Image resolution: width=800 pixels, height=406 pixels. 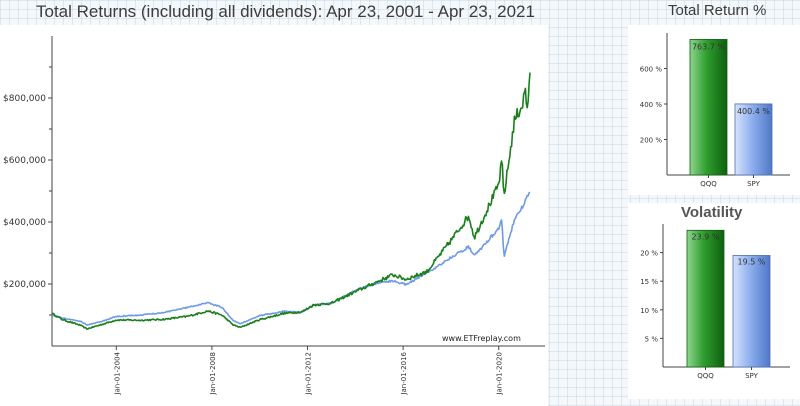 What do you see at coordinates (752, 261) in the screenshot?
I see `volatility-value-label: 19.5 %` at bounding box center [752, 261].